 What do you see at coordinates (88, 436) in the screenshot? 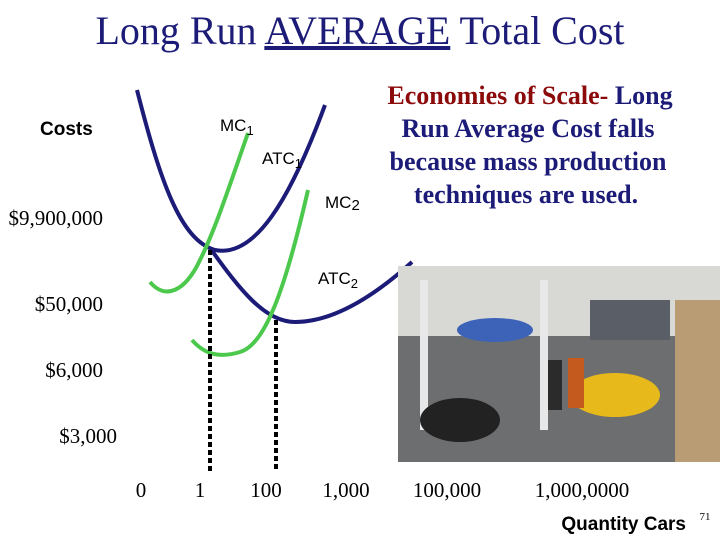
I see `y-level: $3,000` at bounding box center [88, 436].